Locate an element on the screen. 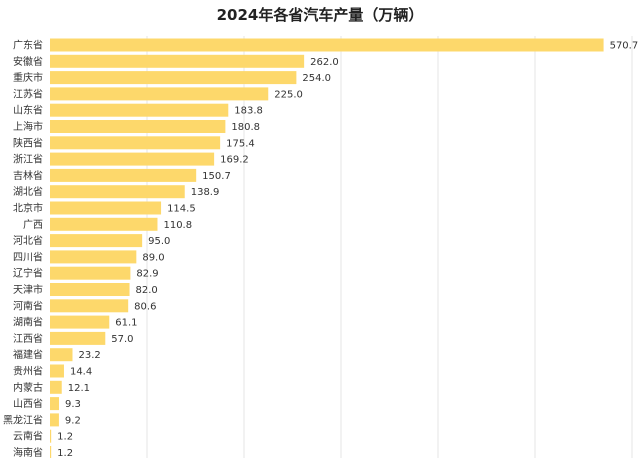 This screenshot has height=458, width=640. value-label: 80.6 is located at coordinates (145, 306).